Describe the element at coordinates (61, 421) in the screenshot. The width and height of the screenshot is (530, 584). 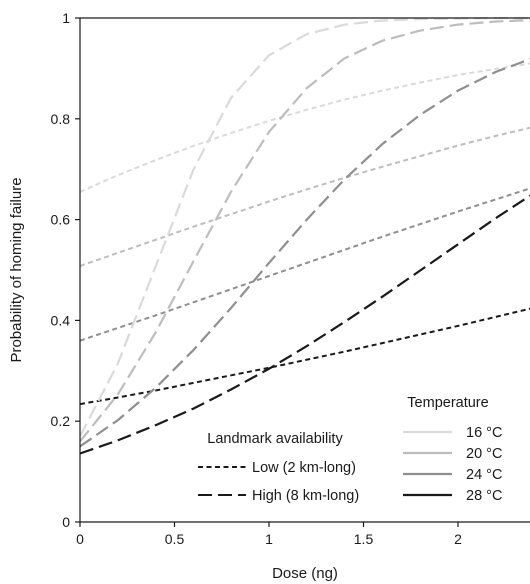
I see `y-tick-label: 0.2` at that location.